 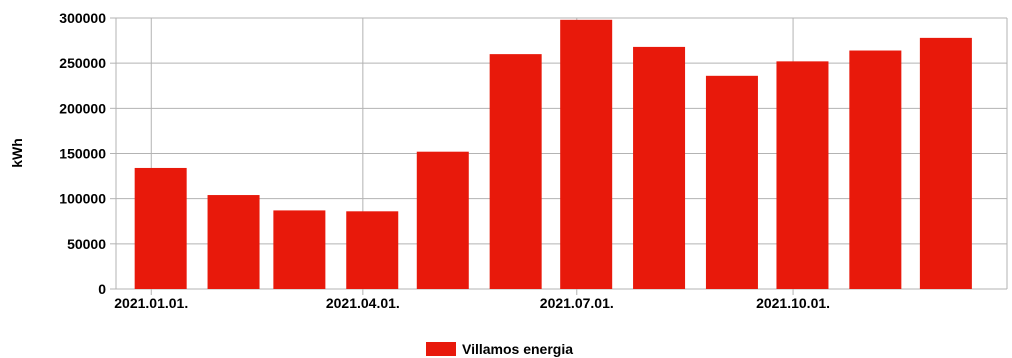 What do you see at coordinates (82, 63) in the screenshot?
I see `y-tick-label: 250000` at bounding box center [82, 63].